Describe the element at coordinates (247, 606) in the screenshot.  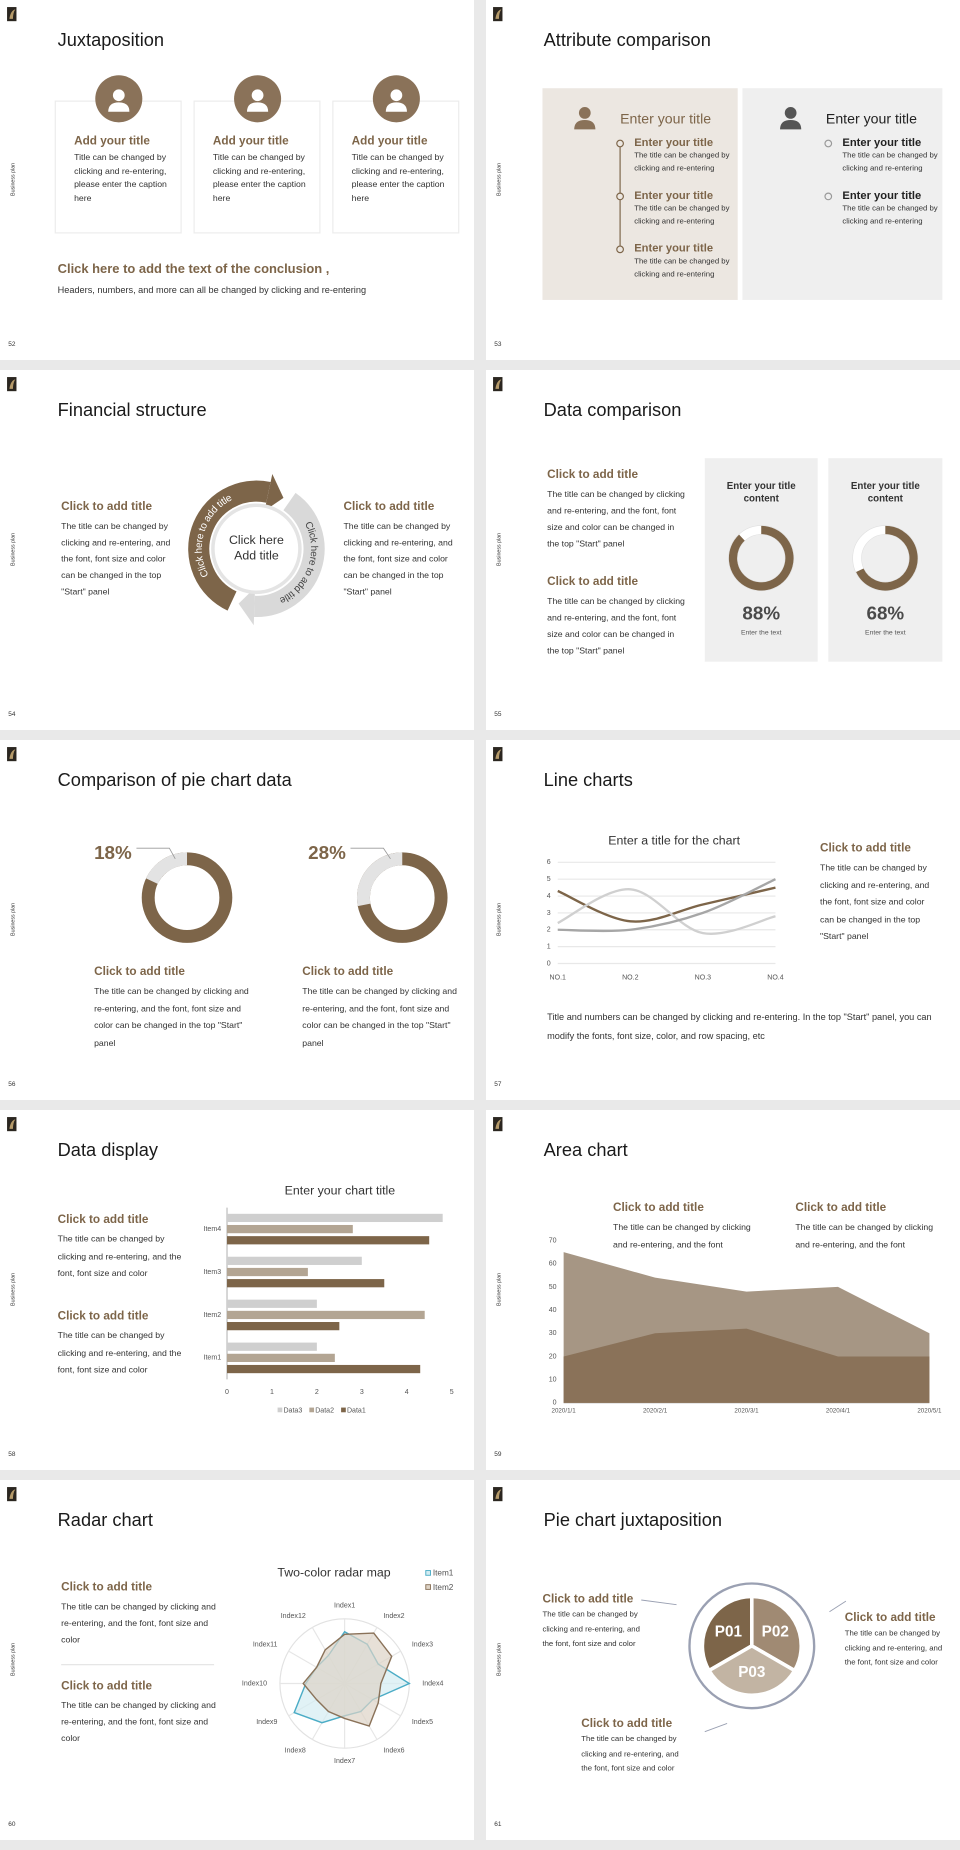
I see `arrow-head` at that location.